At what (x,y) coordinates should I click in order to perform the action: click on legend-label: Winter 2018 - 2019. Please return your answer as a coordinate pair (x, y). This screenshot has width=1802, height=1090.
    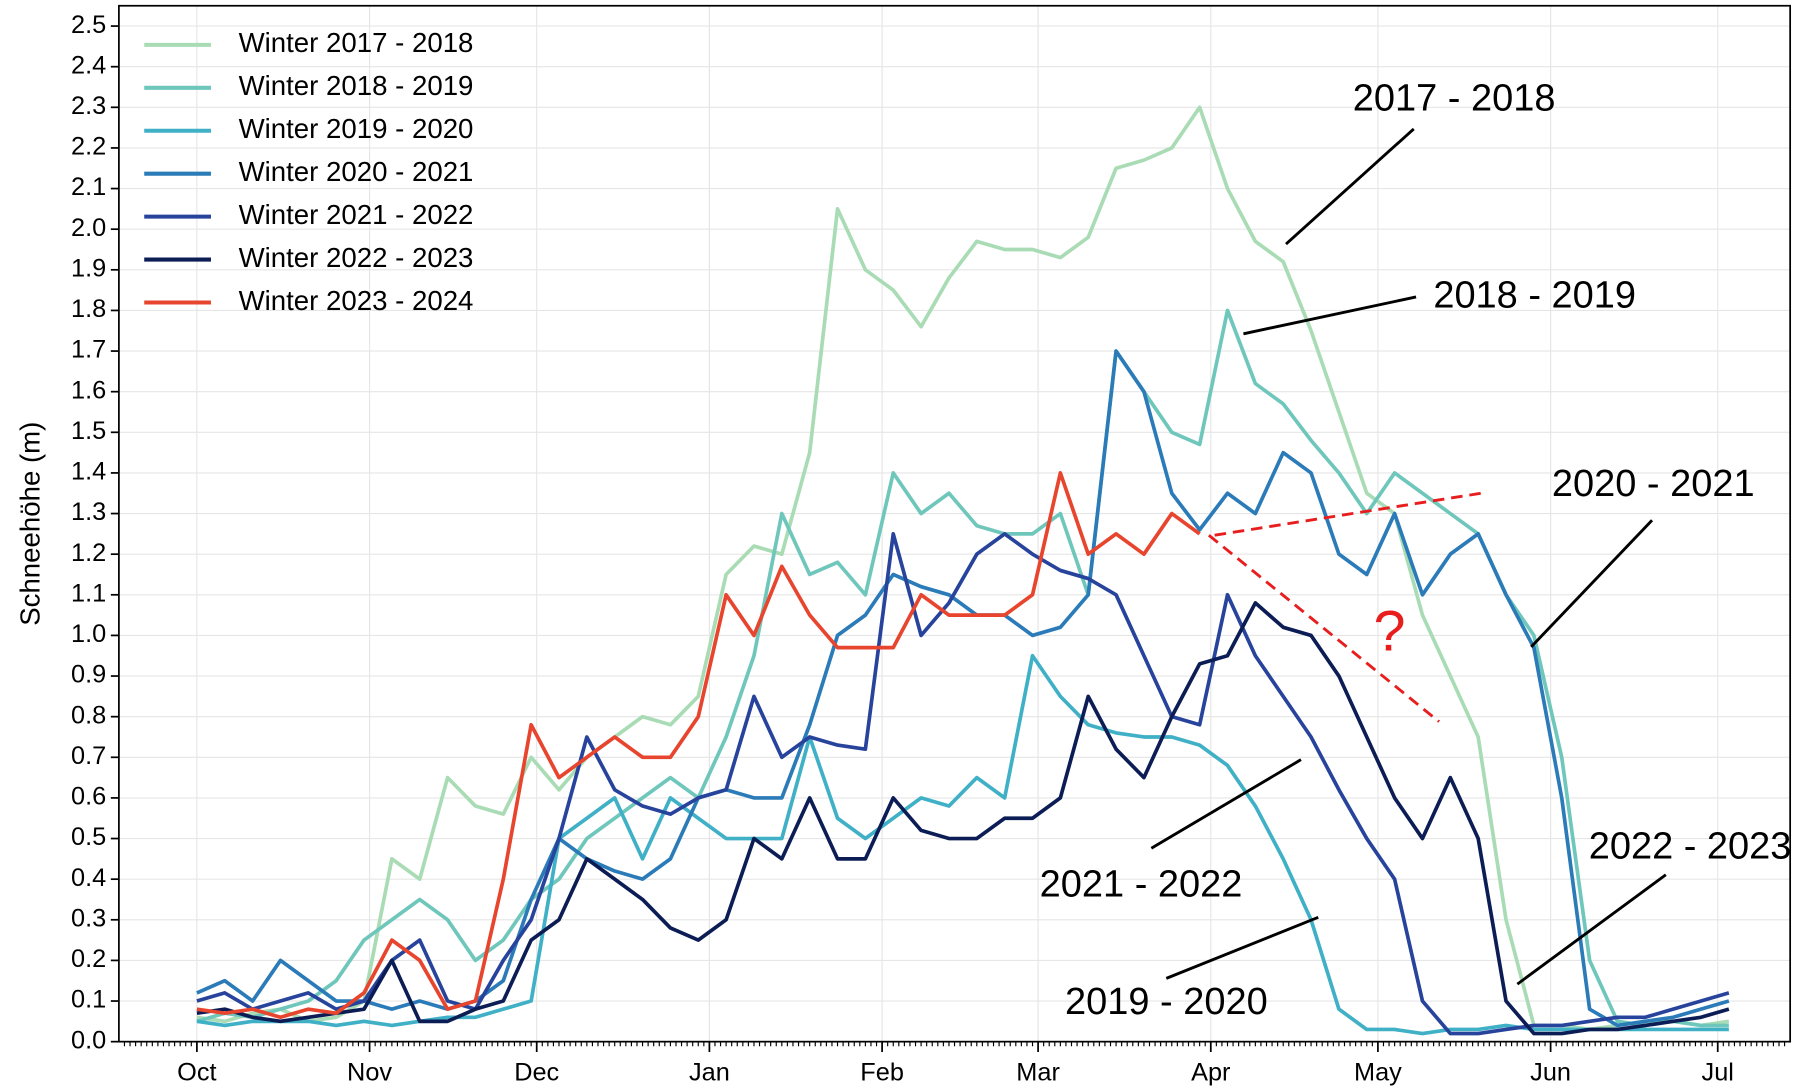
    Looking at the image, I should click on (356, 85).